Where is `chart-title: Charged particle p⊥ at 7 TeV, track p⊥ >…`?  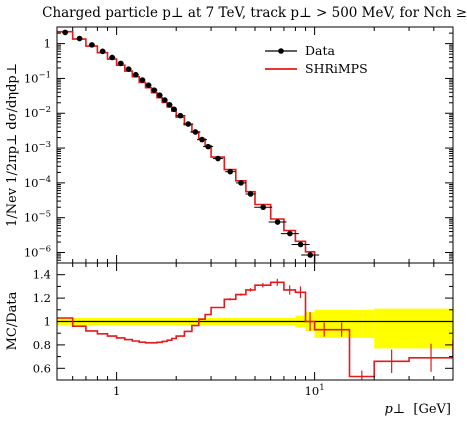
chart-title: Charged particle p⊥ at 7 TeV, track p⊥ >… is located at coordinates (254, 13).